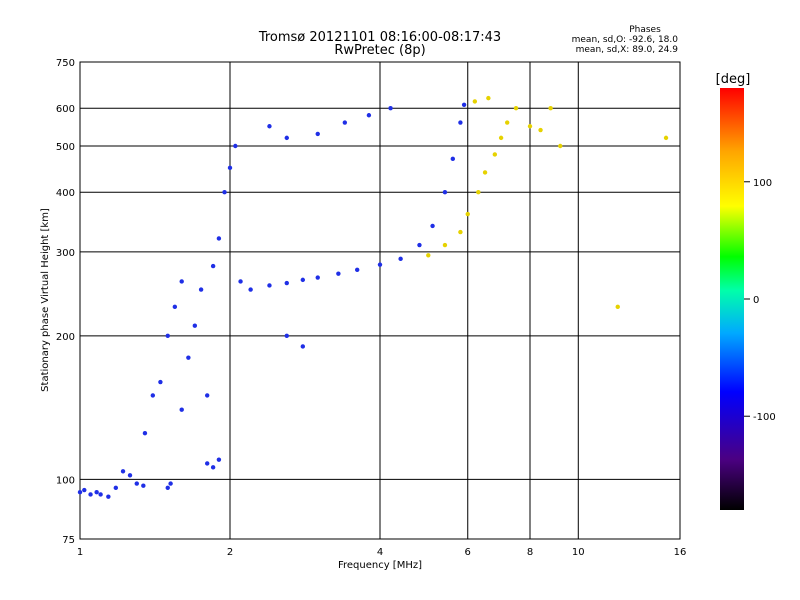 Image resolution: width=800 pixels, height=600 pixels. Describe the element at coordinates (65, 147) in the screenshot. I see `y-tick-label: 500` at that location.